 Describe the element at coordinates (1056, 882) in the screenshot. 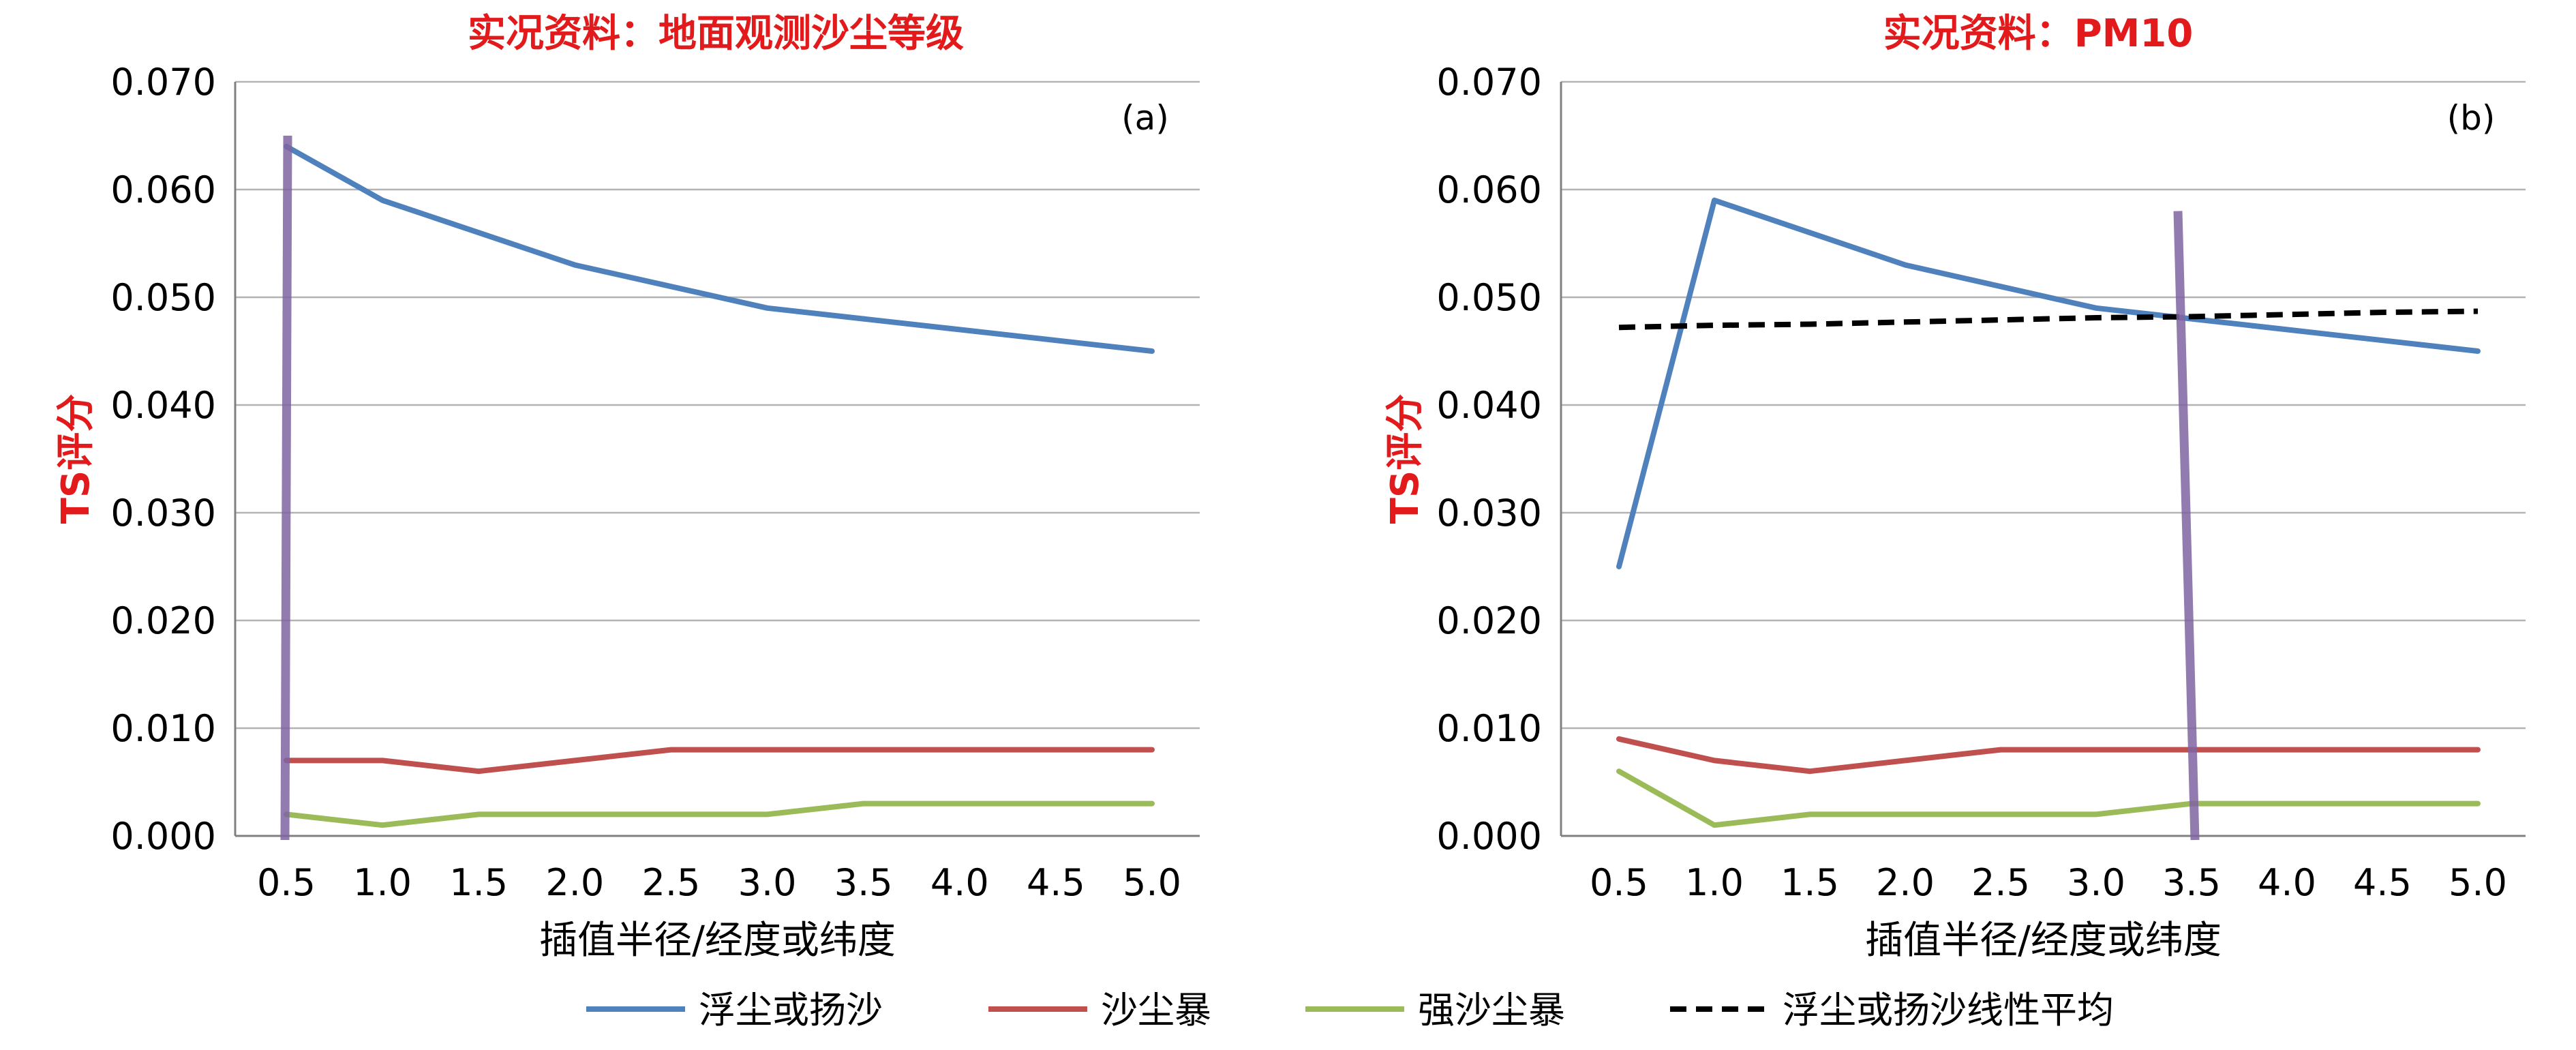

I see `panel-a-xtick-label: 4.5` at that location.